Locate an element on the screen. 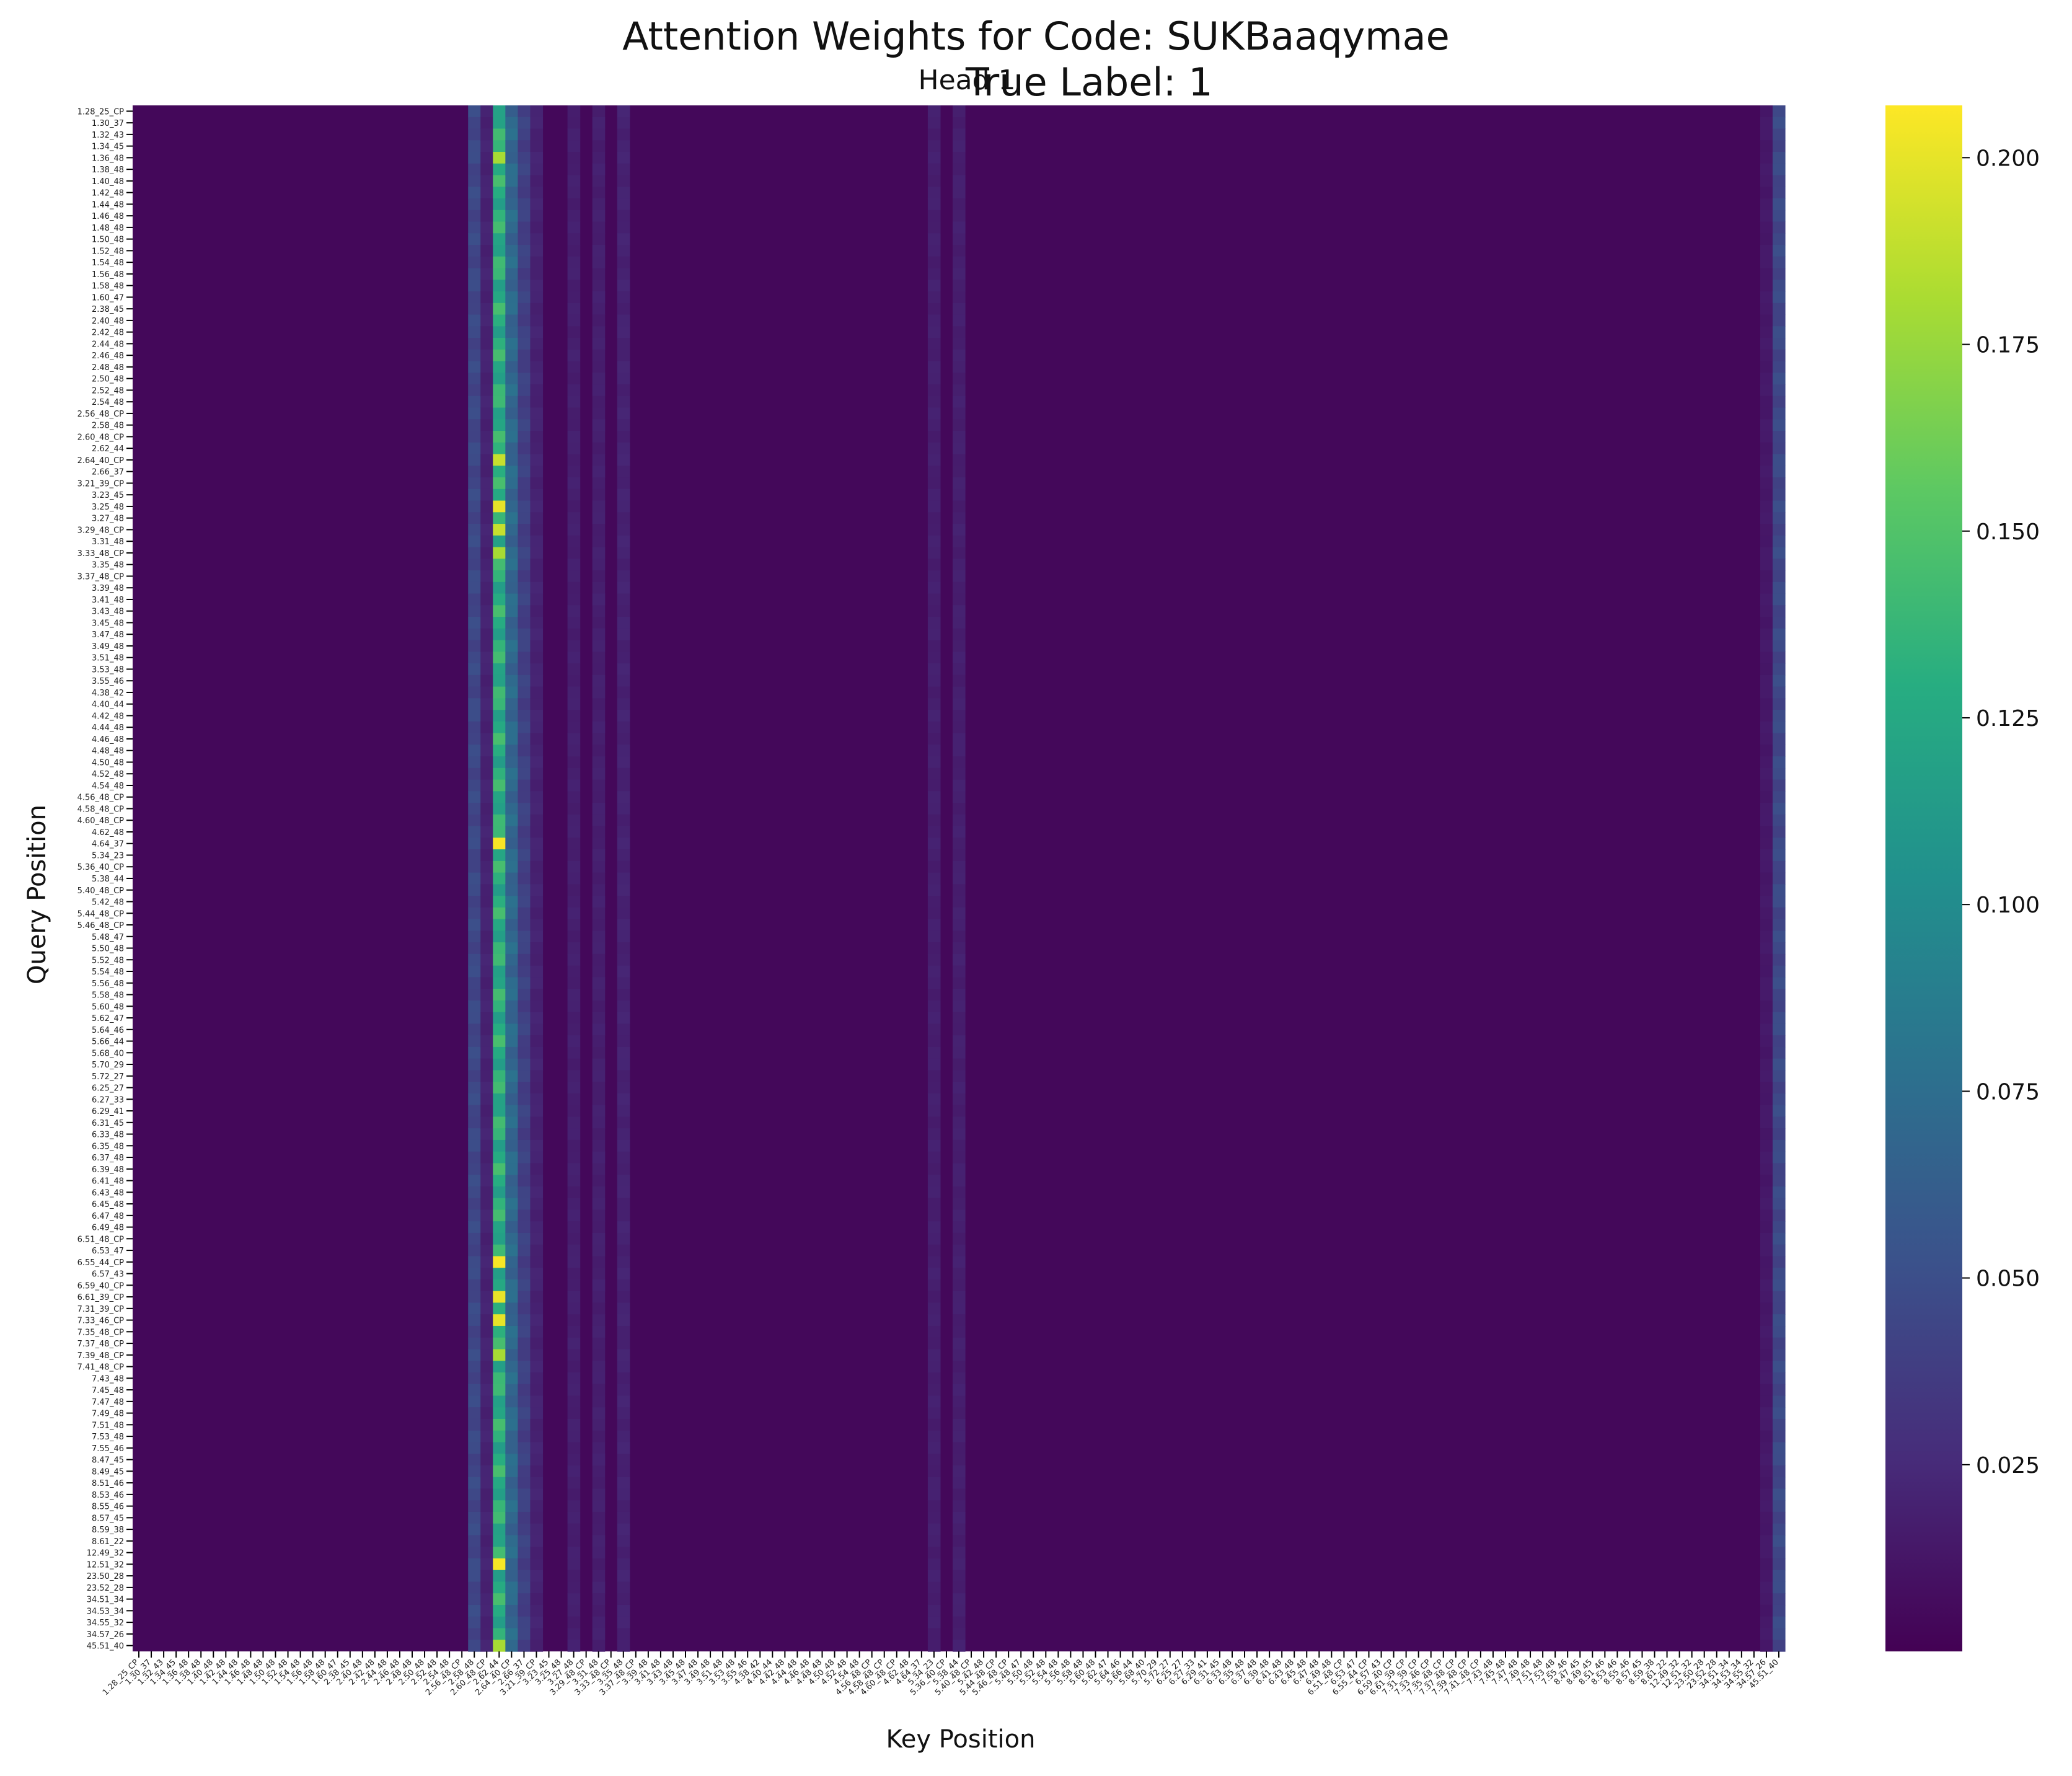 This screenshot has height=1776, width=2072. y-tick-label: 5.70_29 is located at coordinates (108, 1065).